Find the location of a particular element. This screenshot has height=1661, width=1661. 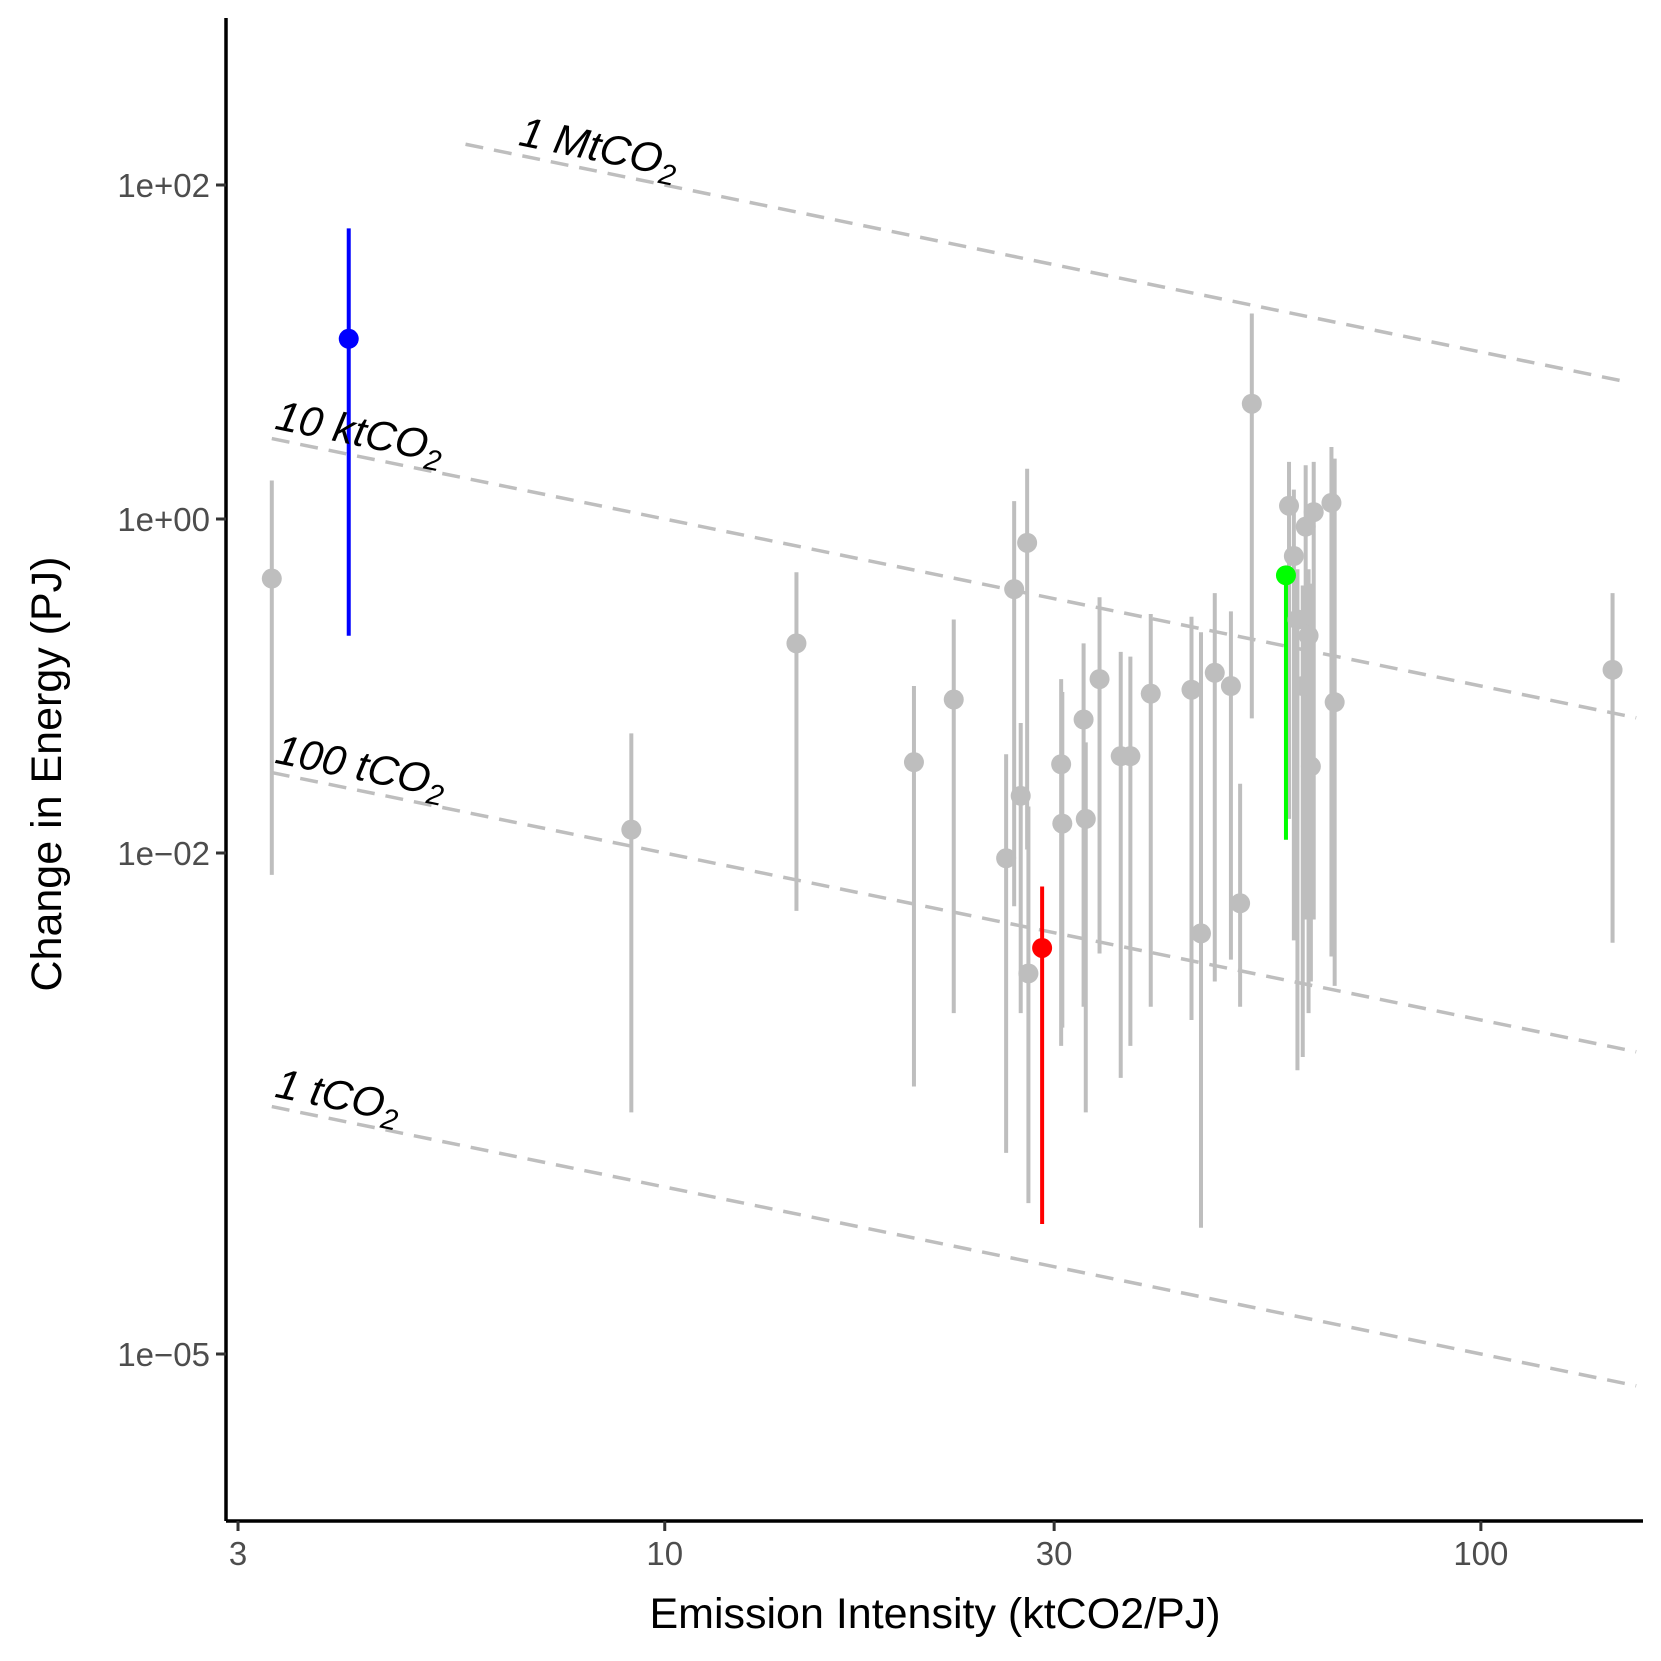

x-tick-label-3: 100 is located at coordinates (1480, 1553).